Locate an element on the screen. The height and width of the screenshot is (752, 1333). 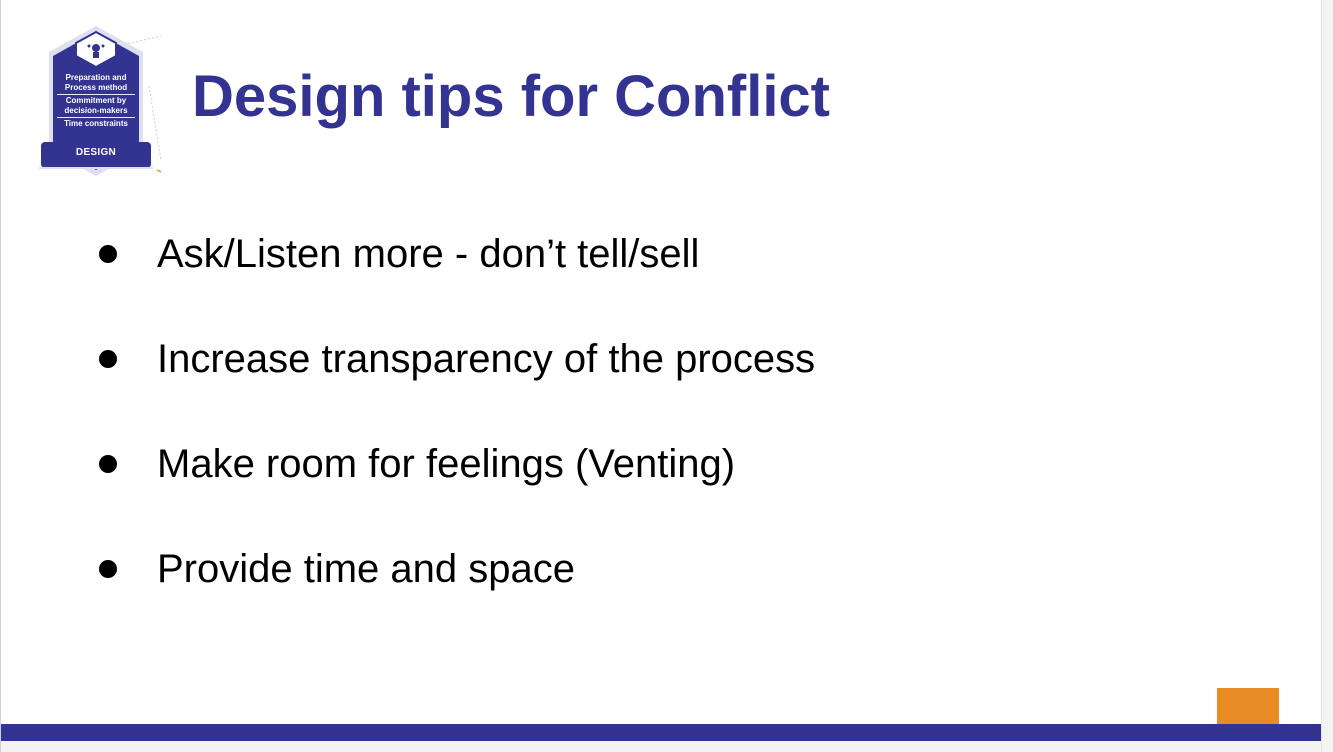
badge-line: Time constraints is located at coordinates (96, 123).